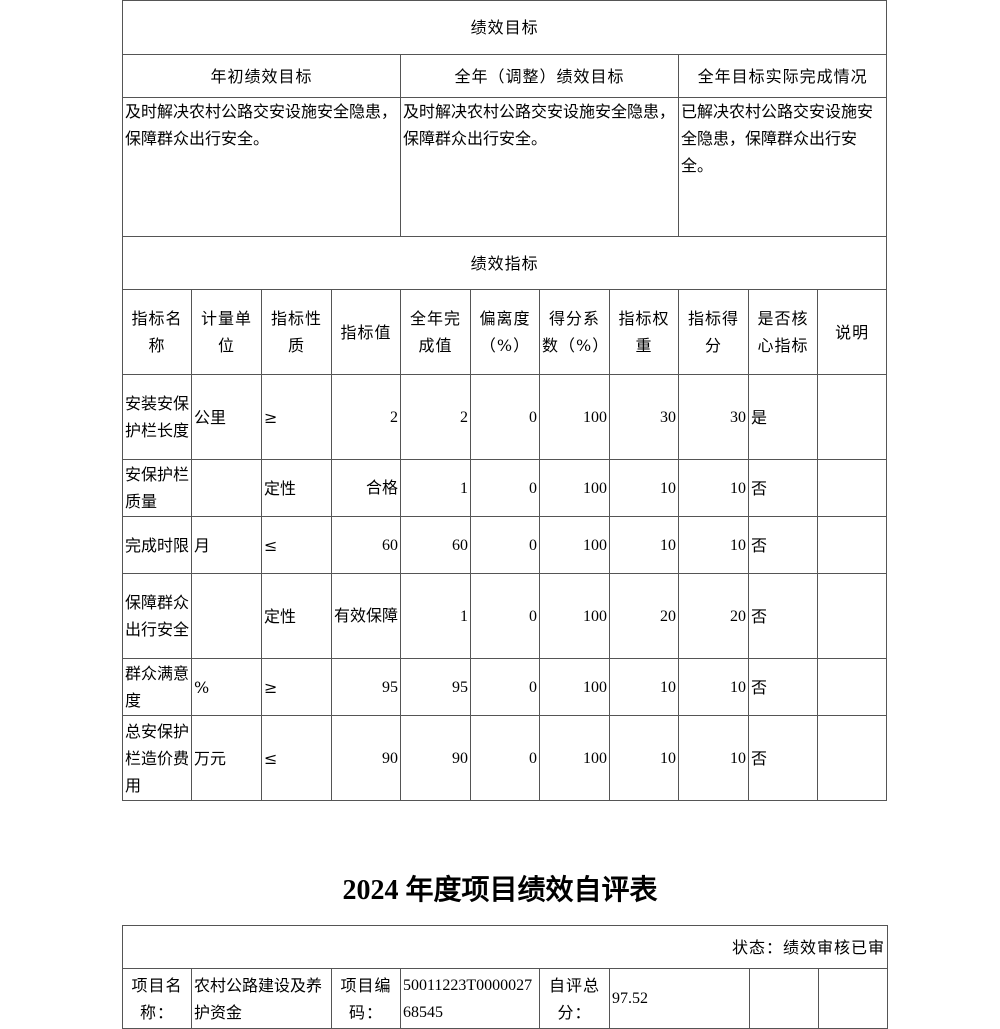 The image size is (1000, 1029). I want to click on status-text: 状态：绩效审核已审, so click(505, 947).